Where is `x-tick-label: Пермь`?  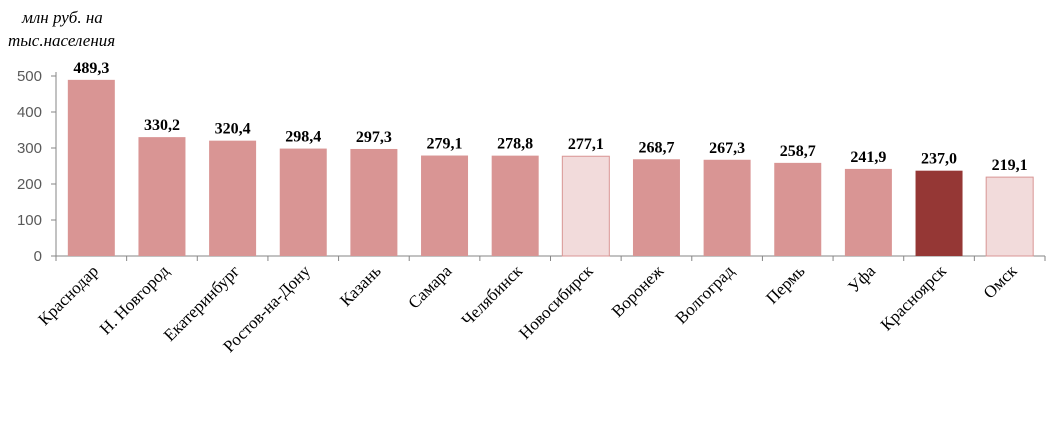
x-tick-label: Пермь is located at coordinates (785, 284).